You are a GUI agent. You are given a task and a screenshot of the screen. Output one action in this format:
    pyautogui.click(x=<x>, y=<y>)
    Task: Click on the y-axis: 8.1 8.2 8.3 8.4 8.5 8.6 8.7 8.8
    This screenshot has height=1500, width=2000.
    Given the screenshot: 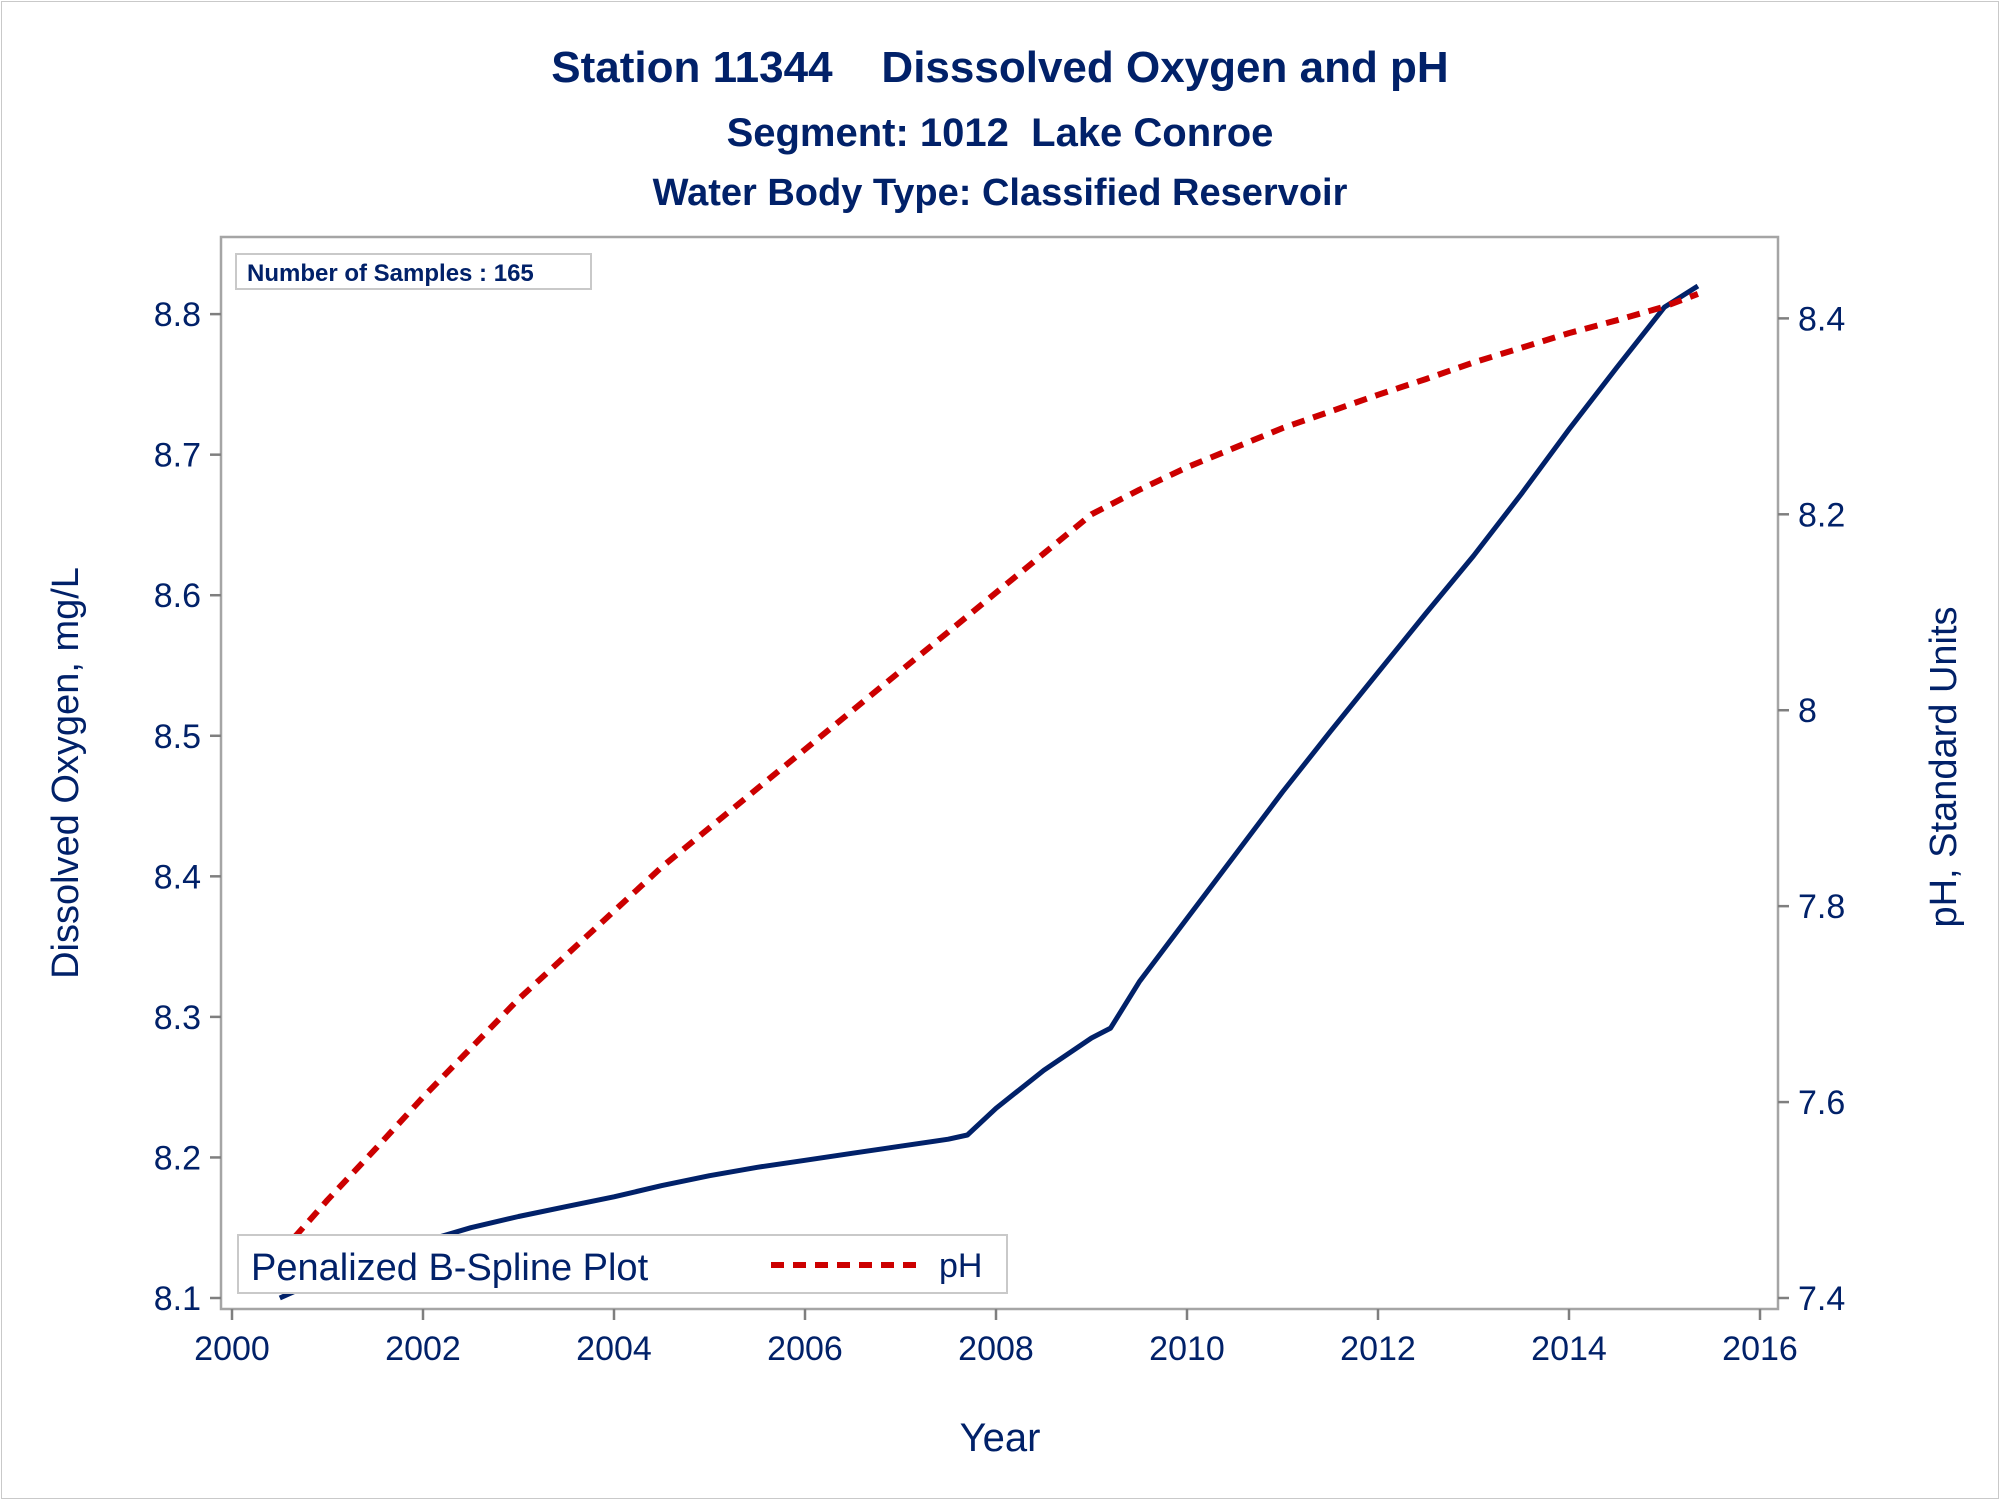 What is the action you would take?
    pyautogui.click(x=187, y=807)
    